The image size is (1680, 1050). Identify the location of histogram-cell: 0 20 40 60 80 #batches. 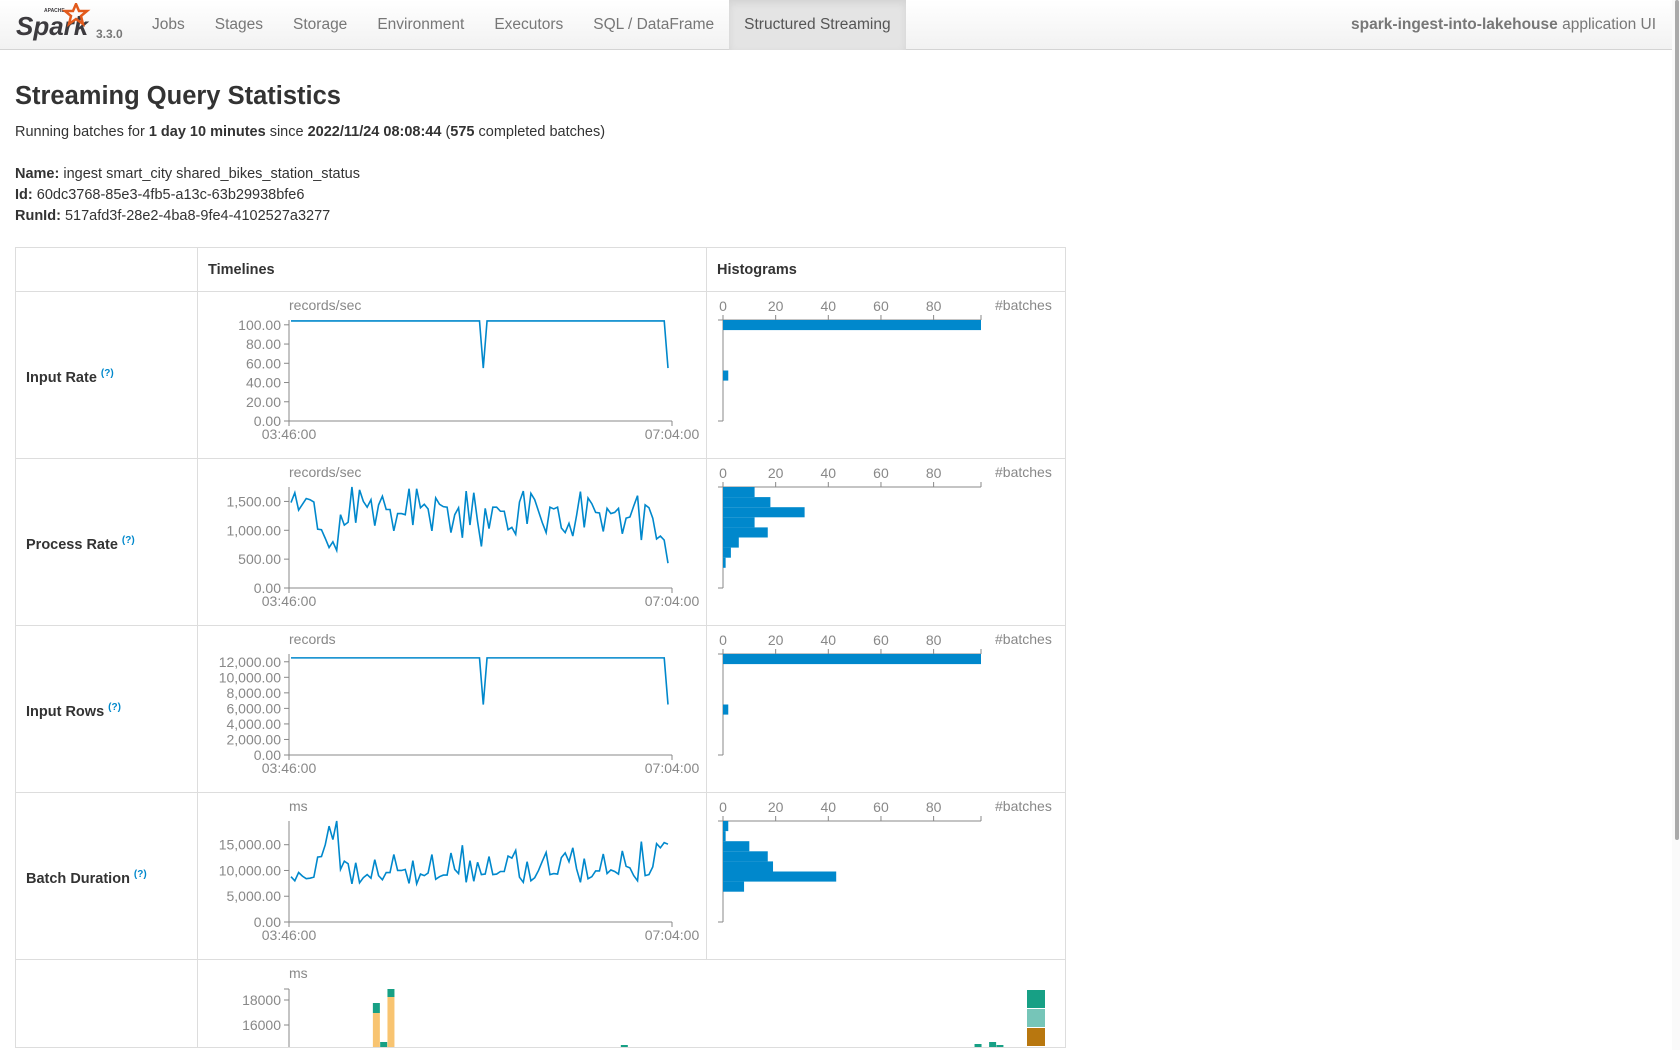
(886, 375).